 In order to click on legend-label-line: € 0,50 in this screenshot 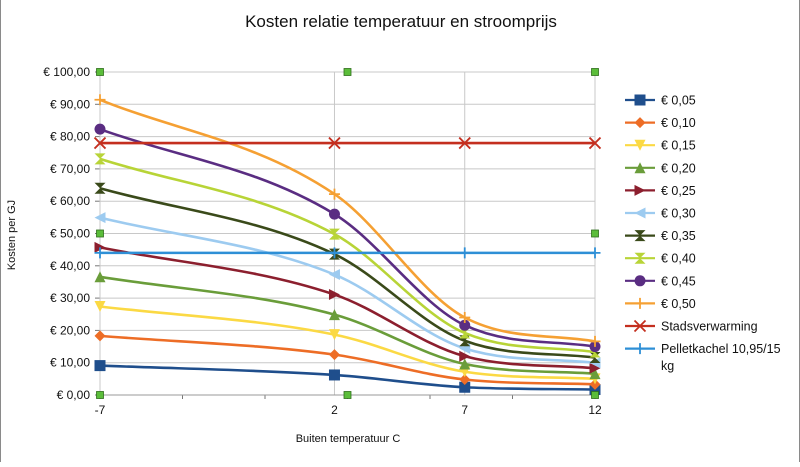, I will do `click(678, 304)`.